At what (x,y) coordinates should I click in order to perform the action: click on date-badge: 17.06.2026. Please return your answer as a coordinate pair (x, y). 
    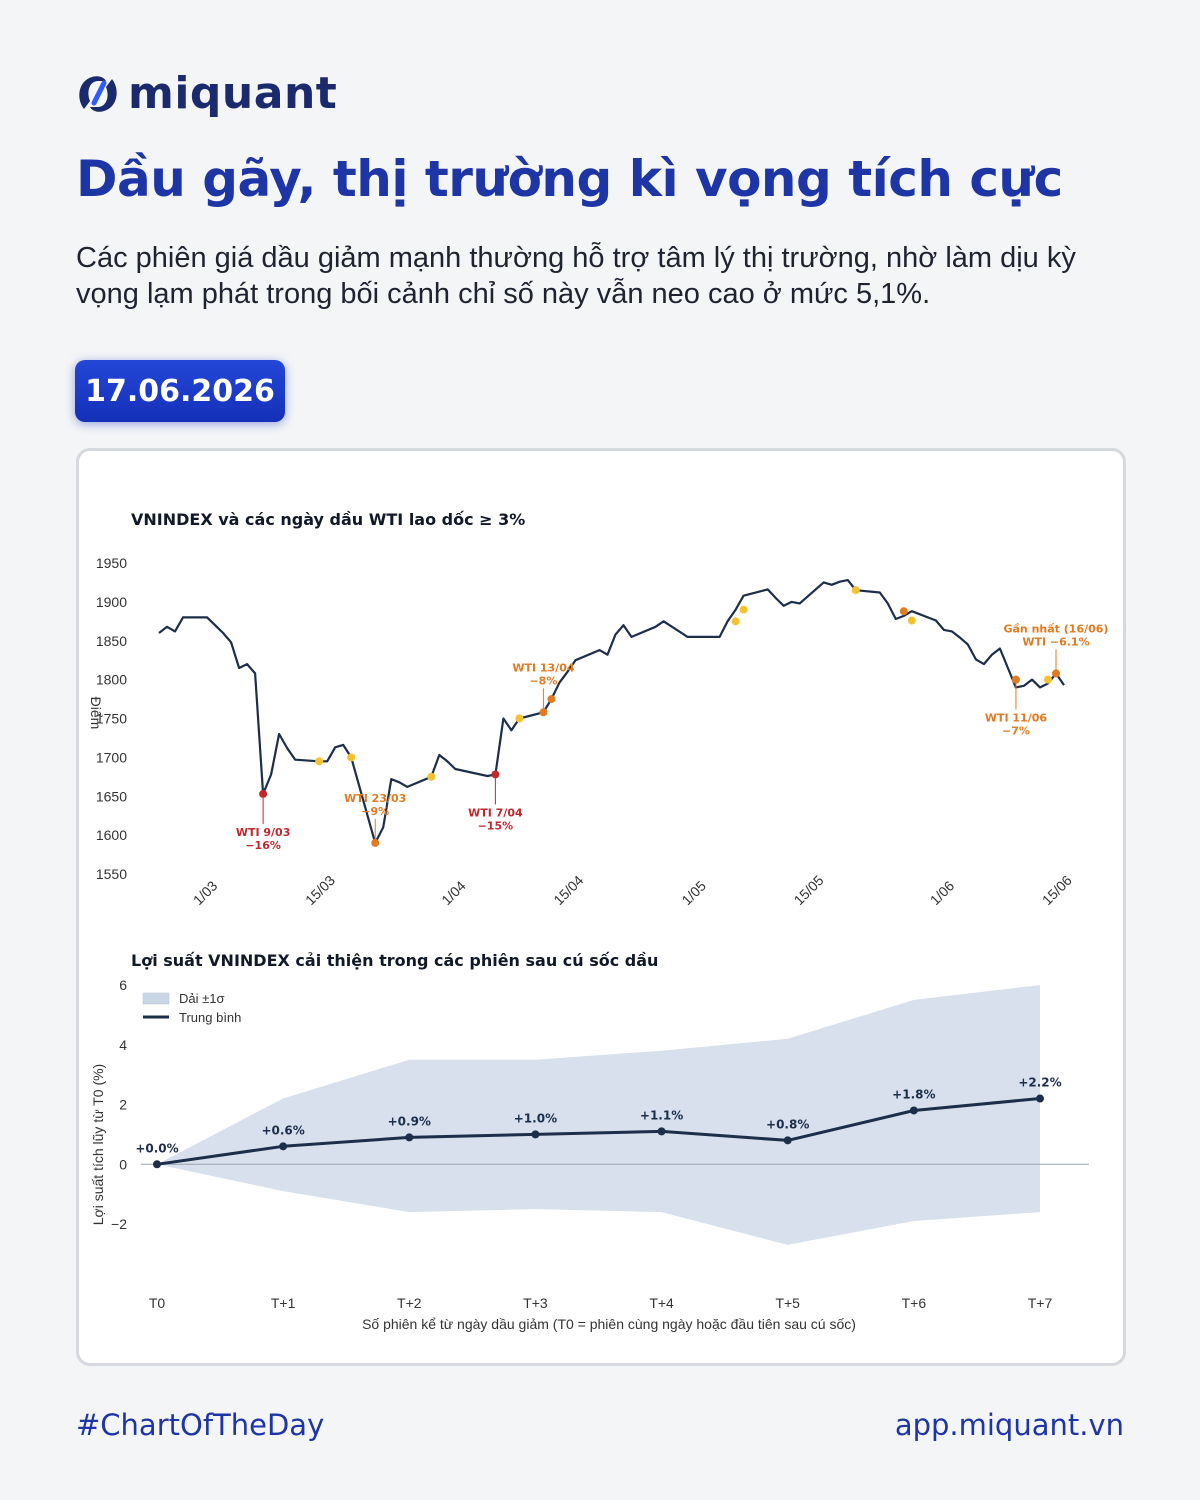
    Looking at the image, I should click on (180, 391).